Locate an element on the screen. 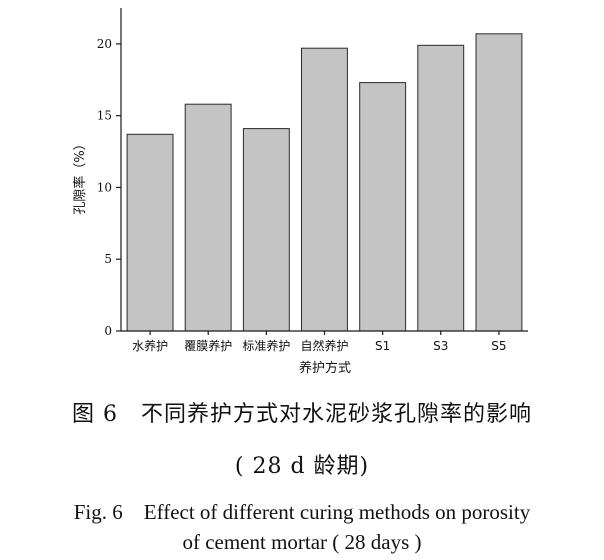  x-tick-label: 覆膜养护 is located at coordinates (208, 345).